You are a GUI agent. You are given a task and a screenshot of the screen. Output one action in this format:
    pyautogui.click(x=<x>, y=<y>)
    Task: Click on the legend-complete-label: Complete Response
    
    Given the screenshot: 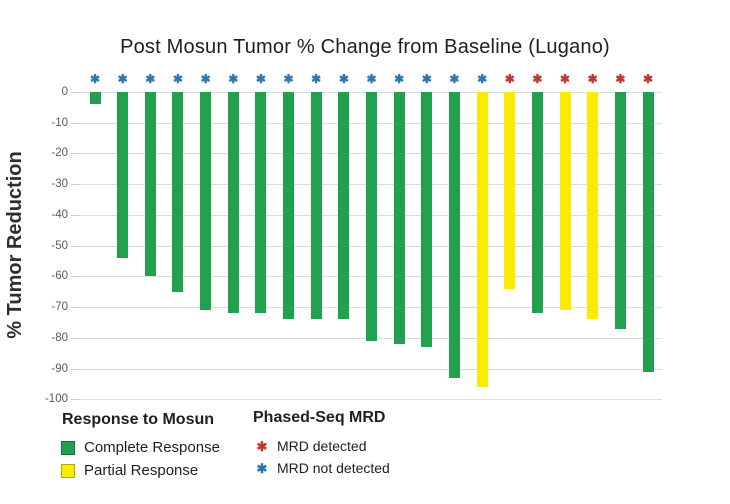 What is the action you would take?
    pyautogui.click(x=152, y=447)
    